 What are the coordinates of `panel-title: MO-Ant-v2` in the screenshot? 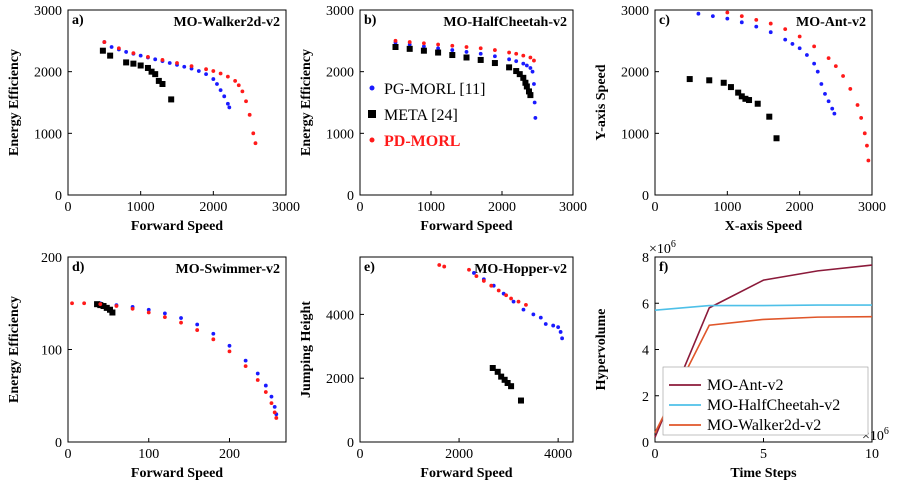 It's located at (831, 22).